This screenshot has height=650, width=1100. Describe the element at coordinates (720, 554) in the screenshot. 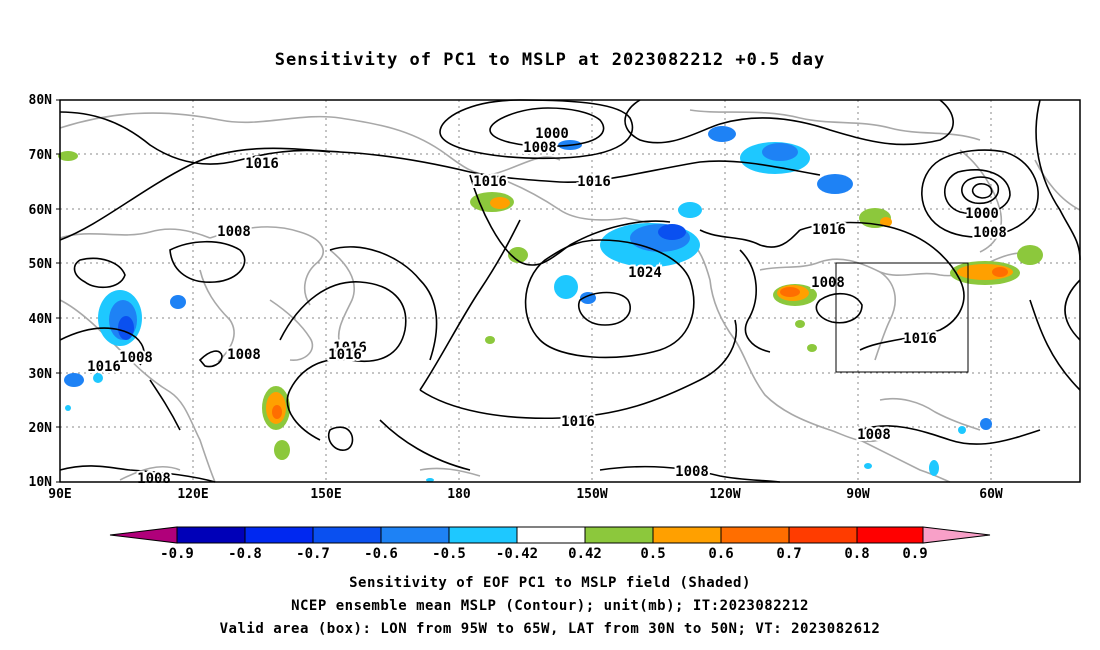

I see `colorbar-label: 0.6` at that location.